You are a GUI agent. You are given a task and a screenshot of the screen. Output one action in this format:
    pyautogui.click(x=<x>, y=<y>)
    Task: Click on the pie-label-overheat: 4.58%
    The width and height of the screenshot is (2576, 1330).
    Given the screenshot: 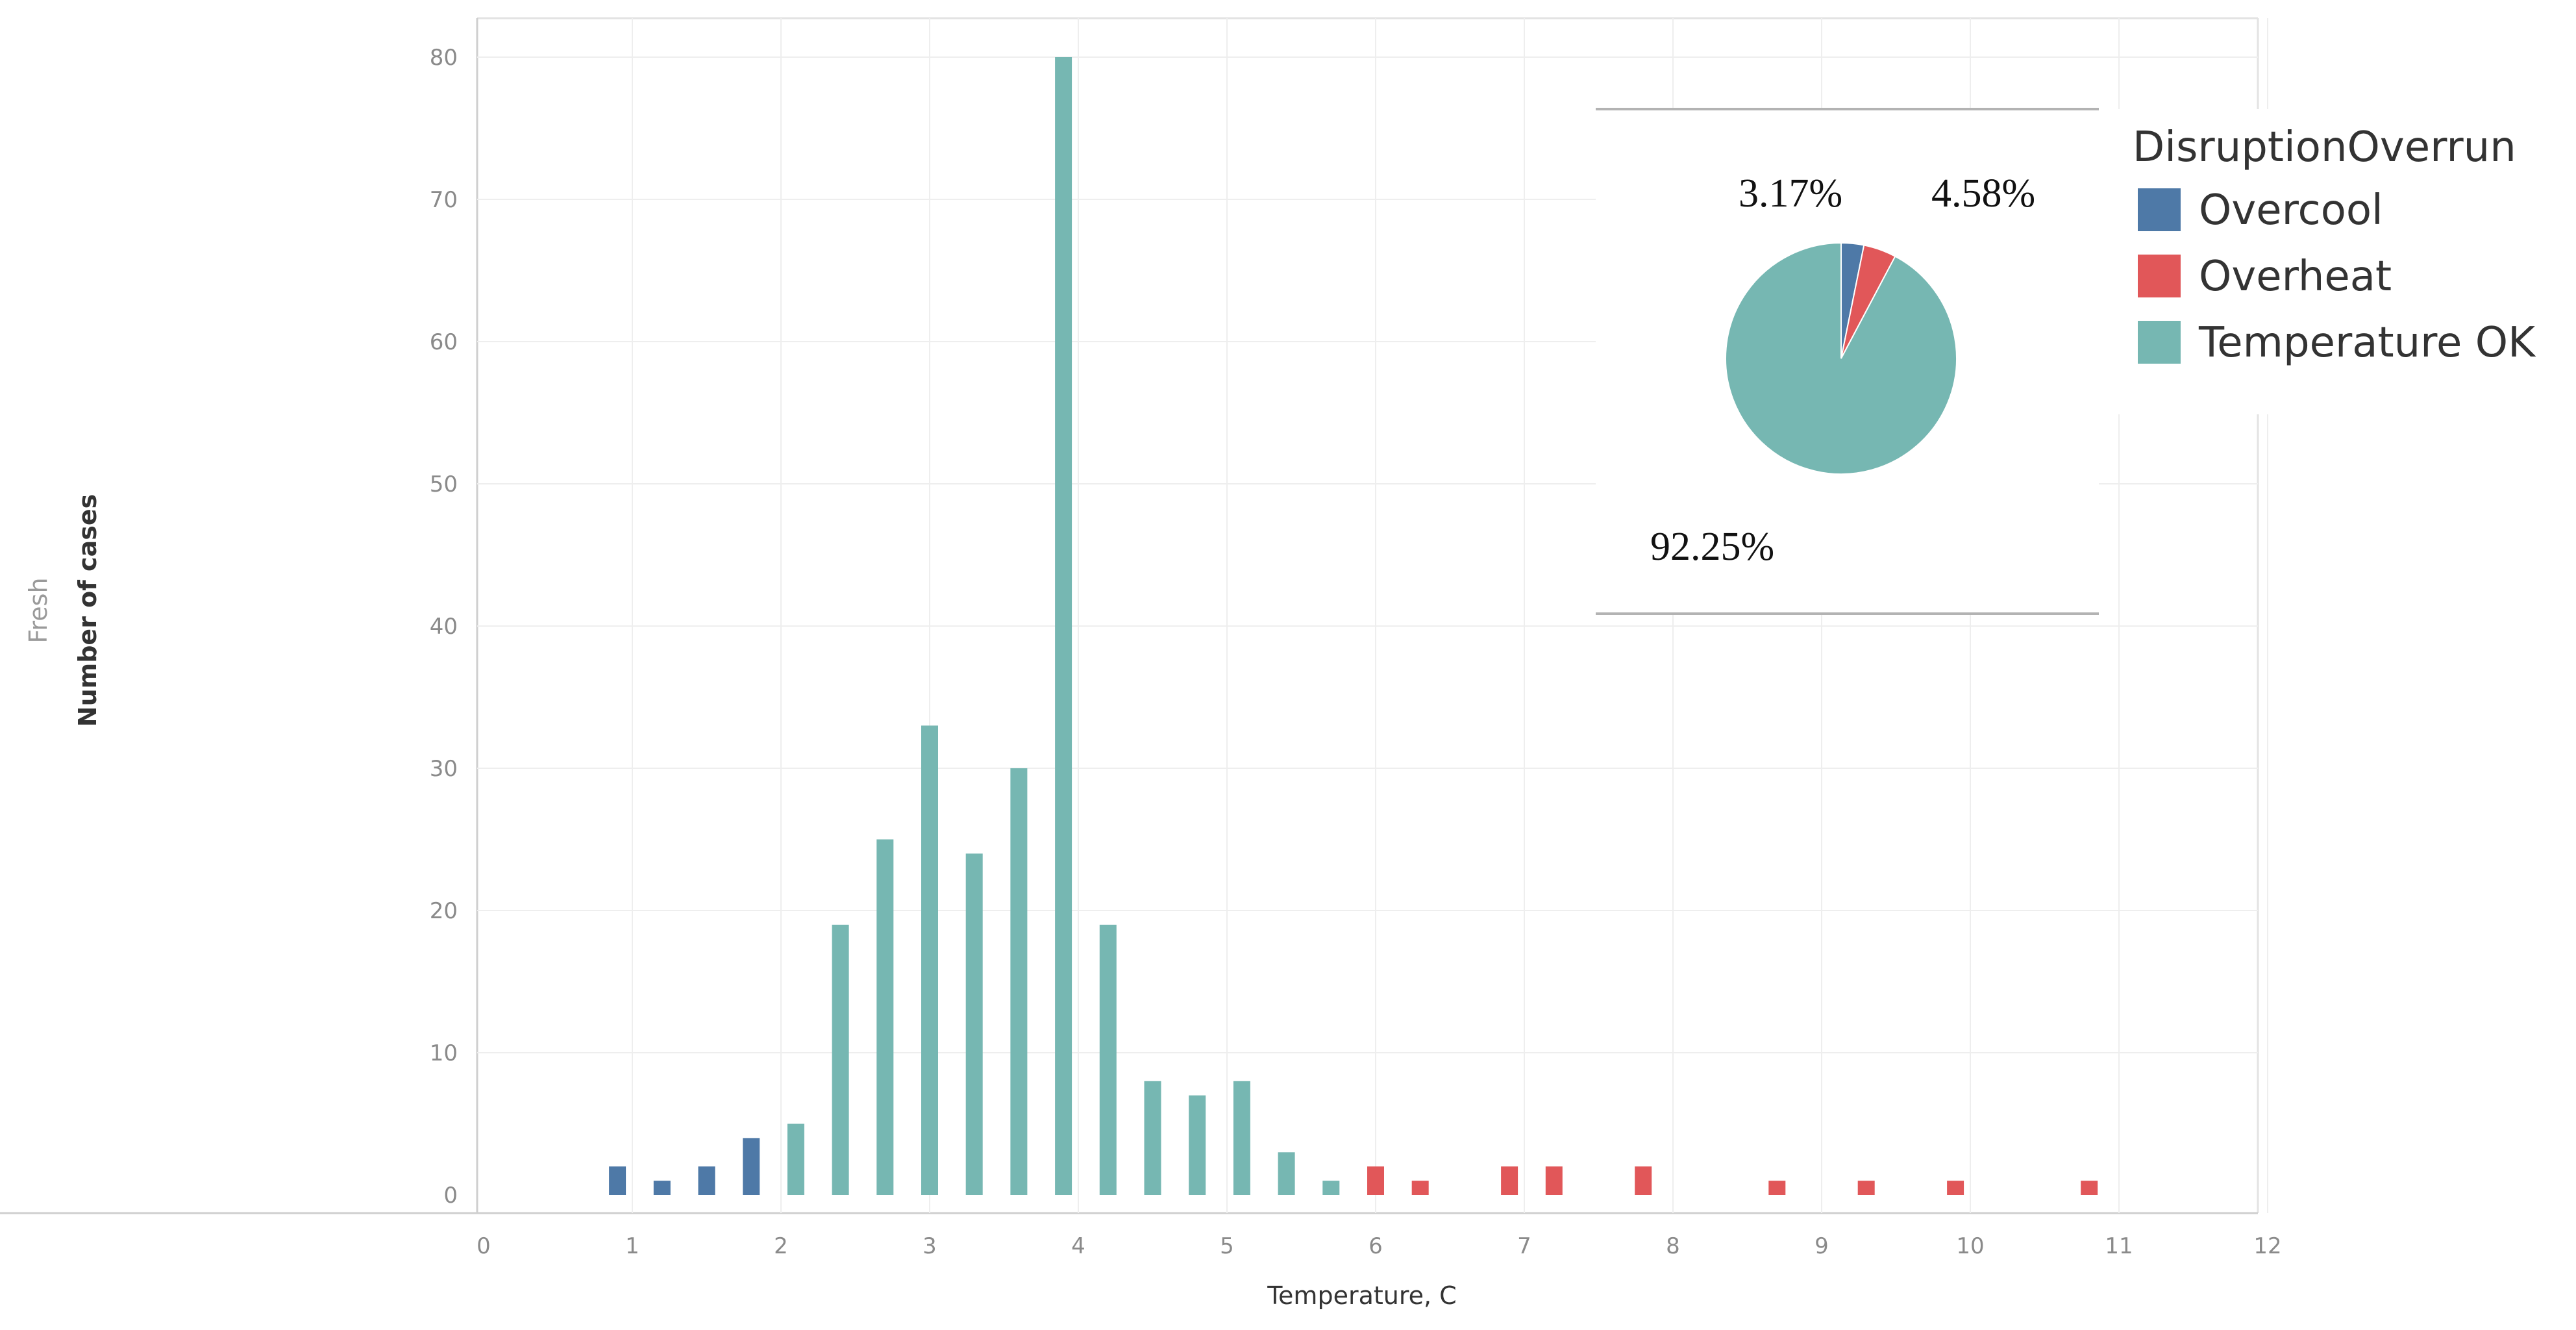 What is the action you would take?
    pyautogui.click(x=1983, y=193)
    